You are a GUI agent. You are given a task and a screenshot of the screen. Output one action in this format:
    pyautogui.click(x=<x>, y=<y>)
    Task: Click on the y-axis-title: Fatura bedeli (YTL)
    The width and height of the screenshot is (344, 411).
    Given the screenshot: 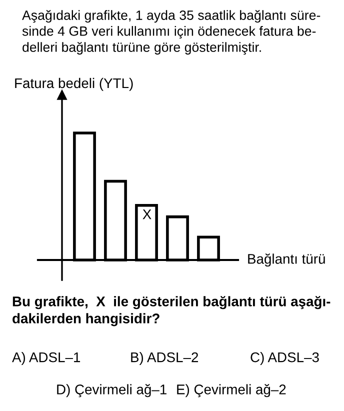 What is the action you would take?
    pyautogui.click(x=74, y=84)
    